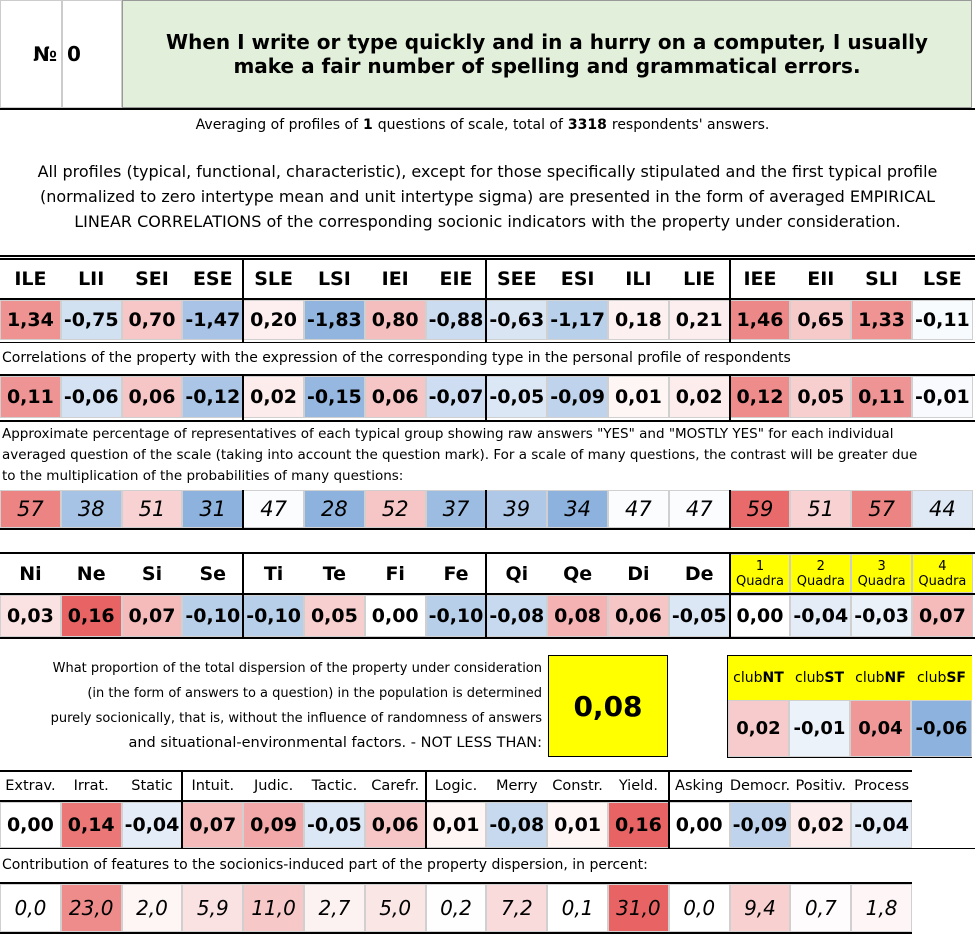 The width and height of the screenshot is (975, 935). Describe the element at coordinates (517, 509) in the screenshot. I see `percentage-value: 39` at that location.